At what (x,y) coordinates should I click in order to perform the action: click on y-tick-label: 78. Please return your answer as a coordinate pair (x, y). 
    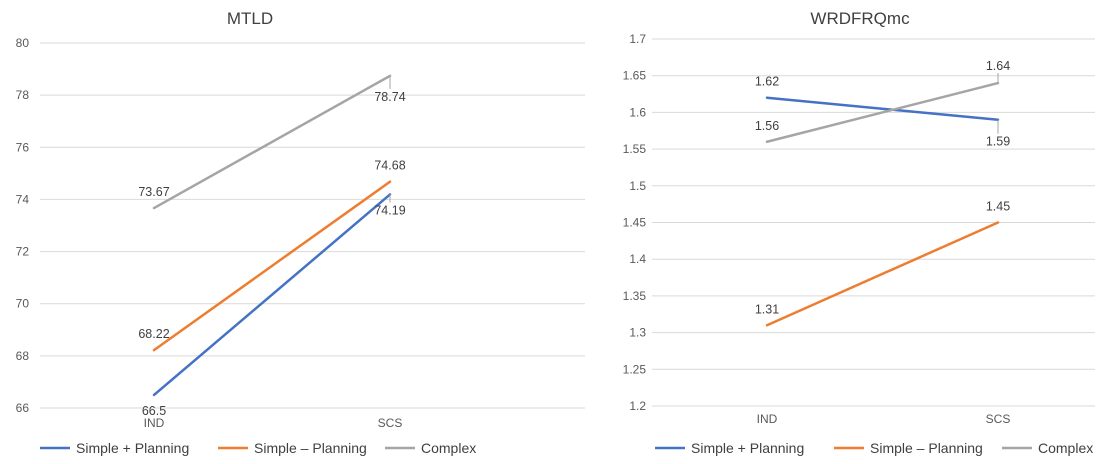
    Looking at the image, I should click on (23, 95).